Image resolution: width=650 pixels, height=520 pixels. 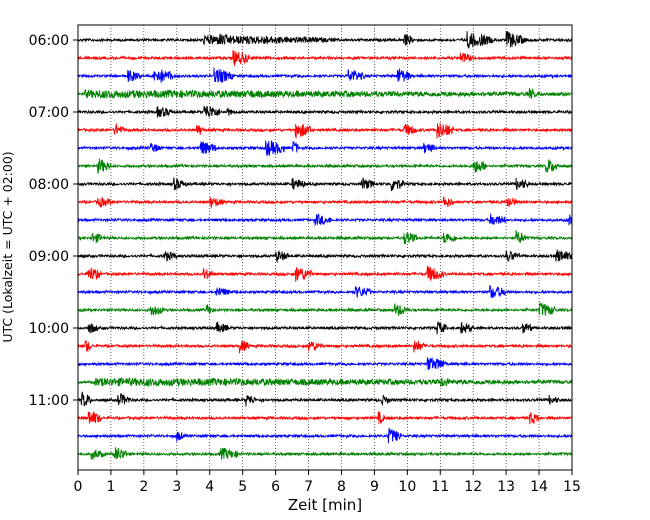 I want to click on y-tick-label: 09:00, so click(x=49, y=257).